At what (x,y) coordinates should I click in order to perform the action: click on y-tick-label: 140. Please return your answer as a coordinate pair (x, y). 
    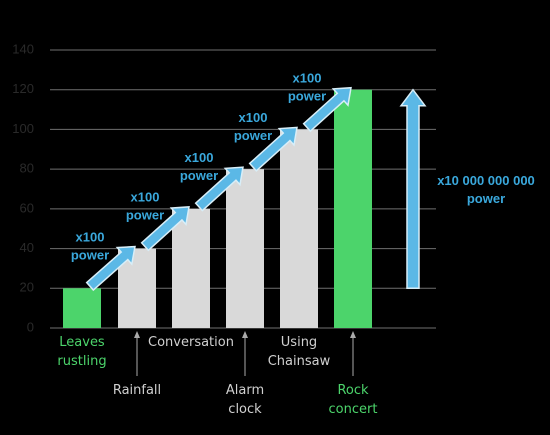
    Looking at the image, I should click on (23, 48).